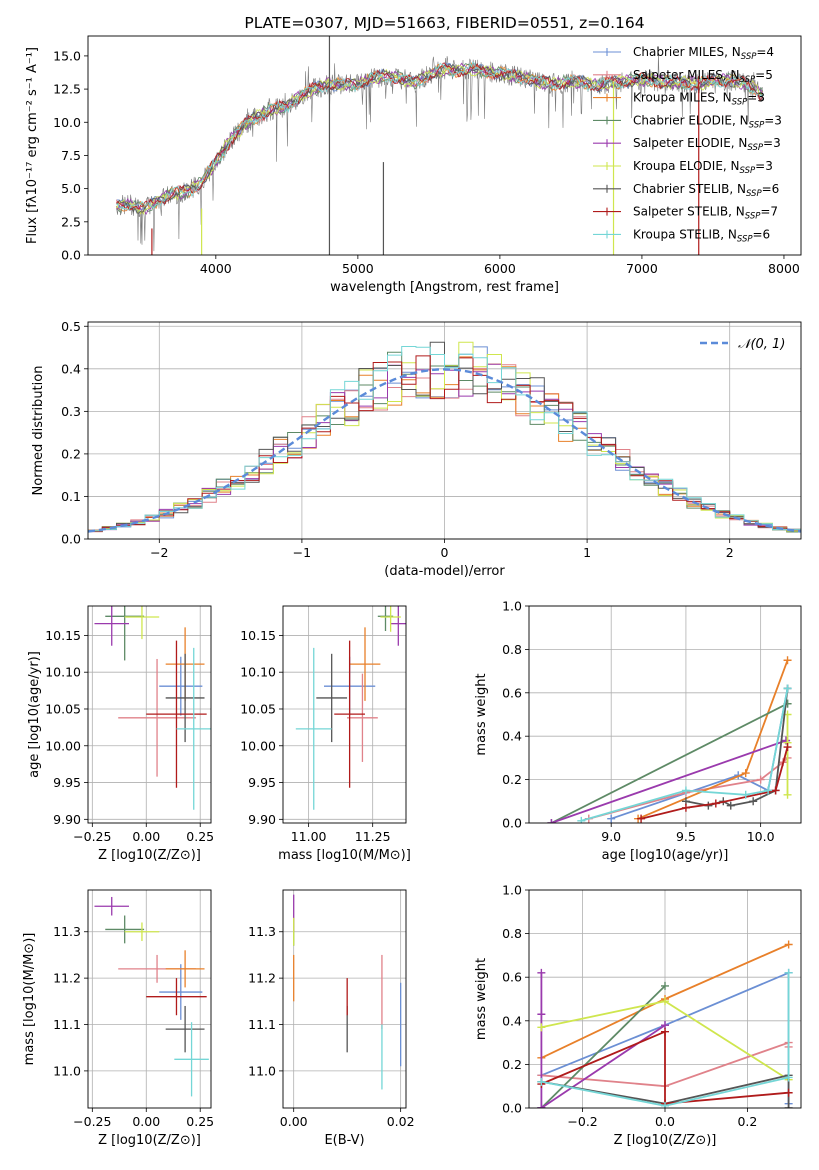 Image resolution: width=819 pixels, height=1170 pixels. I want to click on y-tick-label: 1.0, so click(512, 606).